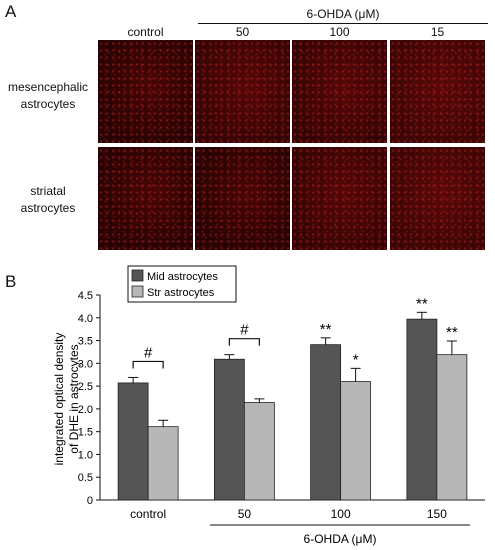  What do you see at coordinates (48, 191) in the screenshot?
I see `row-label-striatal-line1: striatal` at bounding box center [48, 191].